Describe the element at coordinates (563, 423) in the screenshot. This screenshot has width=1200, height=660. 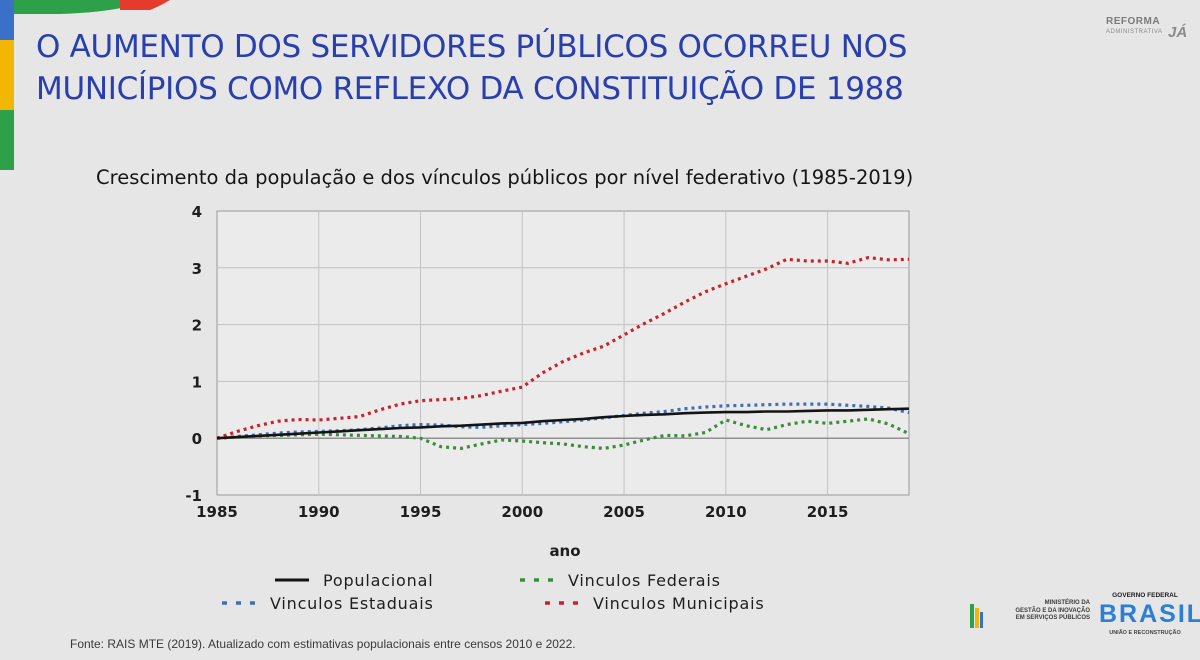
I see `series-line-populacional` at that location.